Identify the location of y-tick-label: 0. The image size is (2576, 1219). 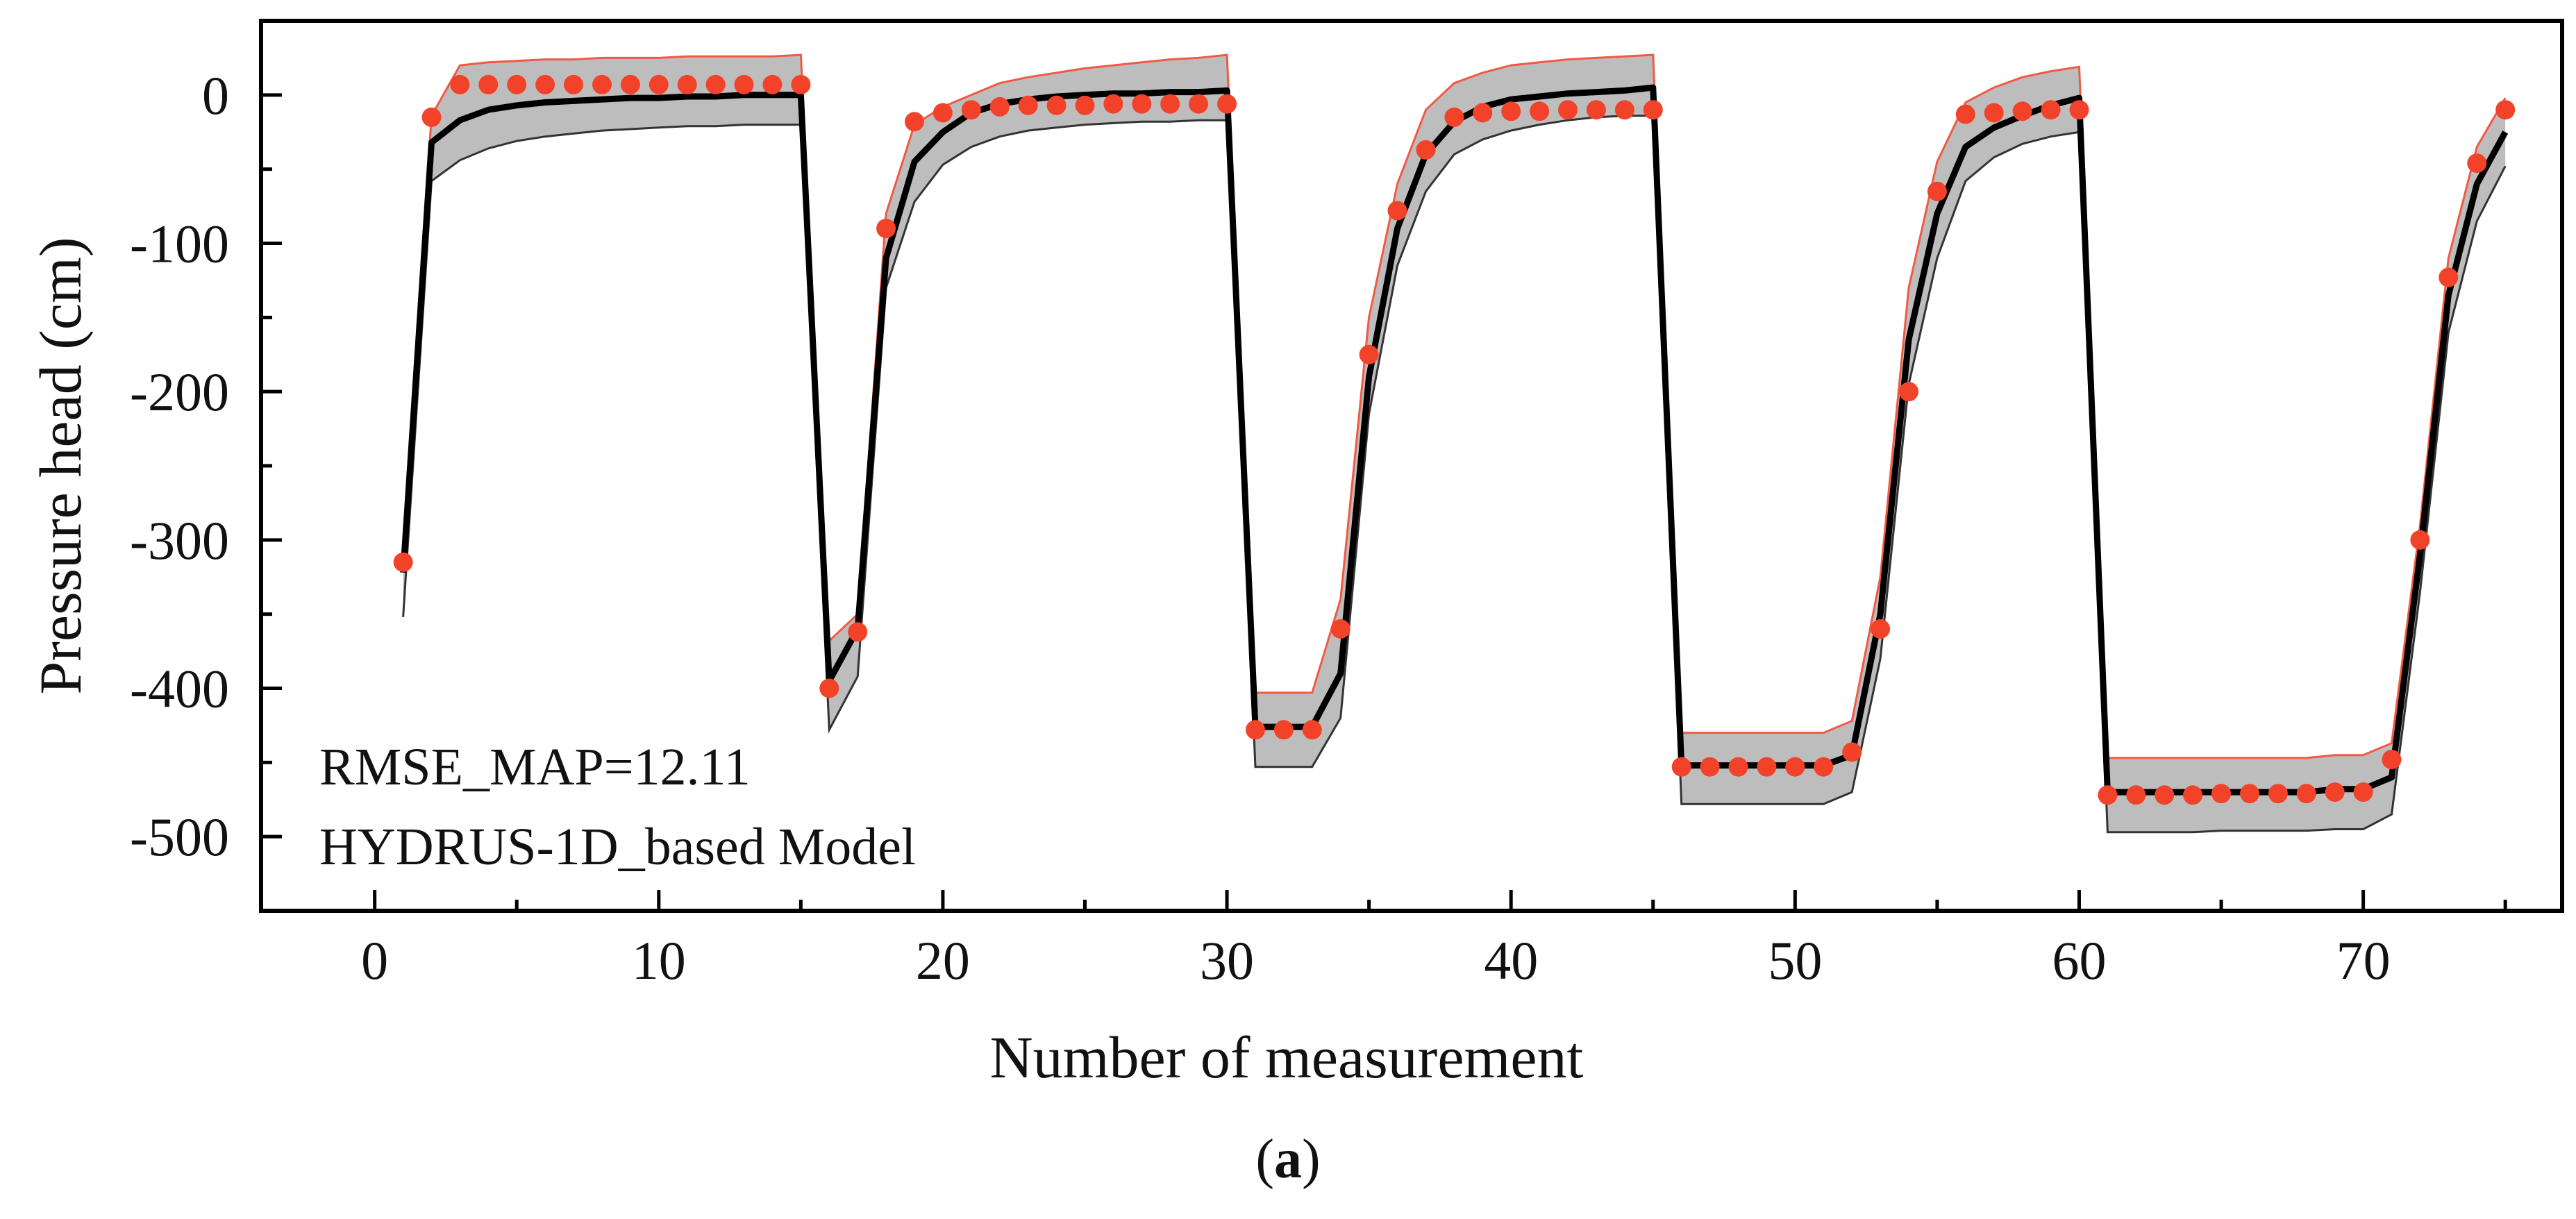
(215, 95).